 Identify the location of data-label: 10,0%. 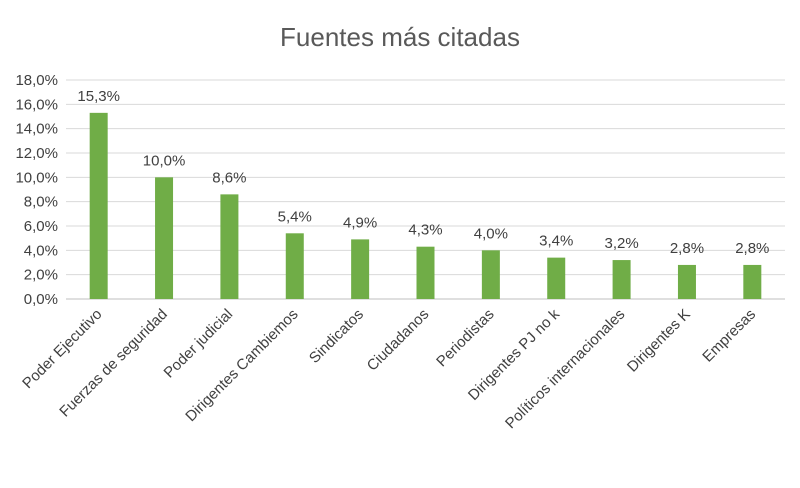
(164, 160).